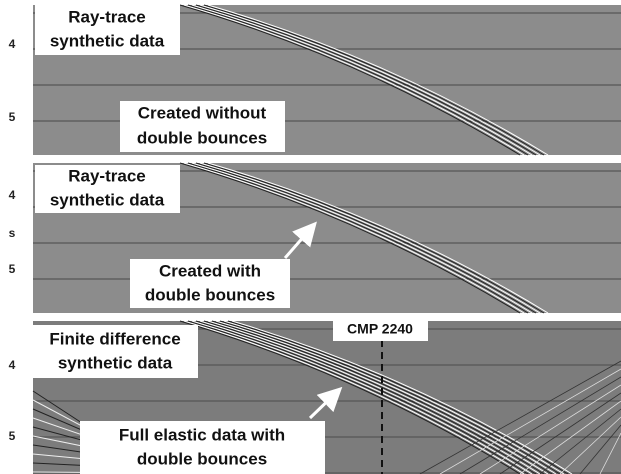 The height and width of the screenshot is (474, 621). I want to click on cmp-label: CMP 2240, so click(380, 329).